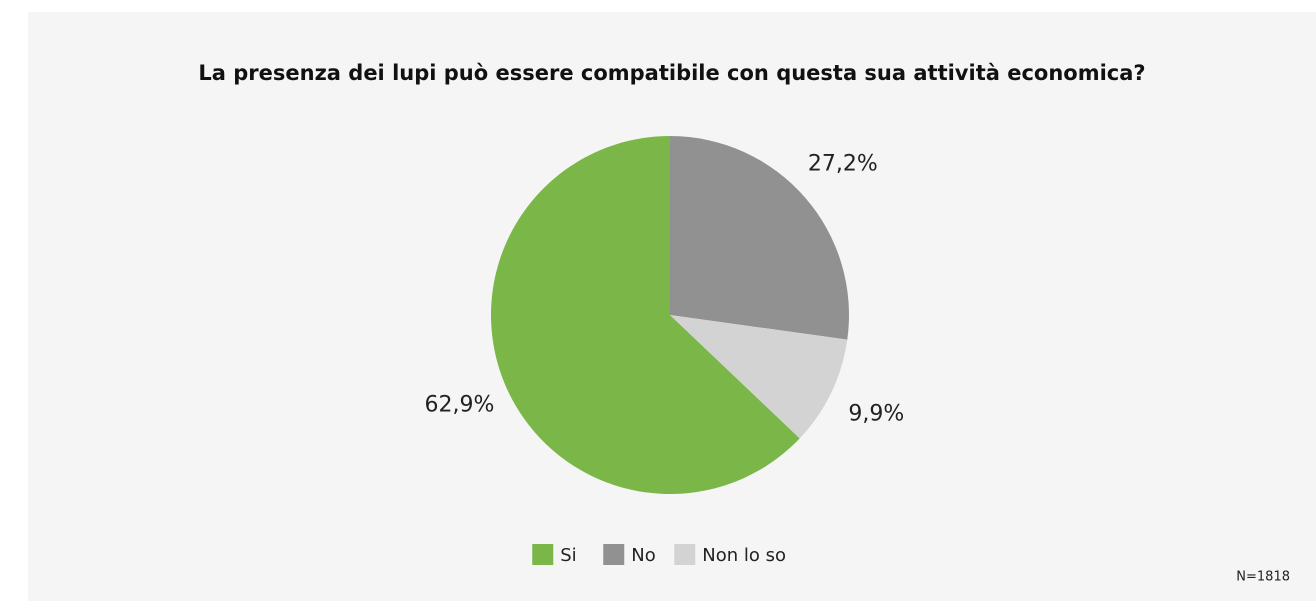 The width and height of the screenshot is (1316, 605). I want to click on legend-label: Si, so click(568, 555).